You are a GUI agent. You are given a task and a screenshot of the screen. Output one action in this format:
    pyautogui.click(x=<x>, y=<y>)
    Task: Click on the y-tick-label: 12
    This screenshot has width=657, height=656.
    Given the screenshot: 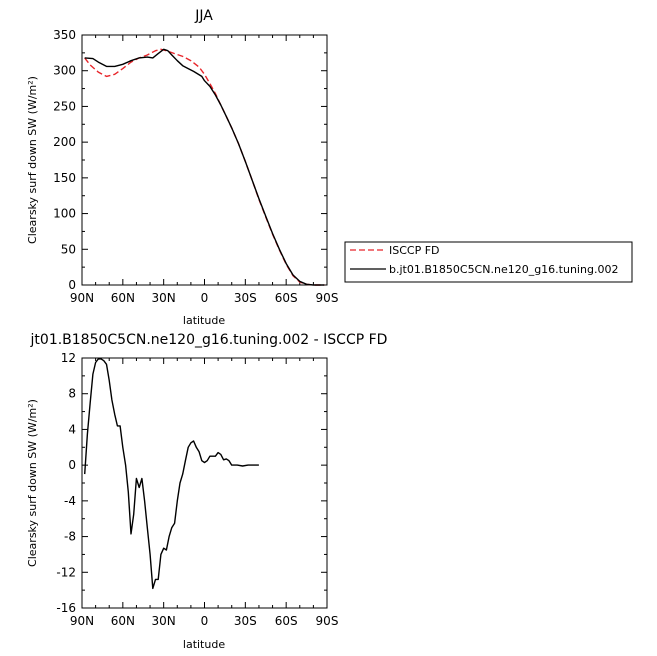 What is the action you would take?
    pyautogui.click(x=68, y=358)
    